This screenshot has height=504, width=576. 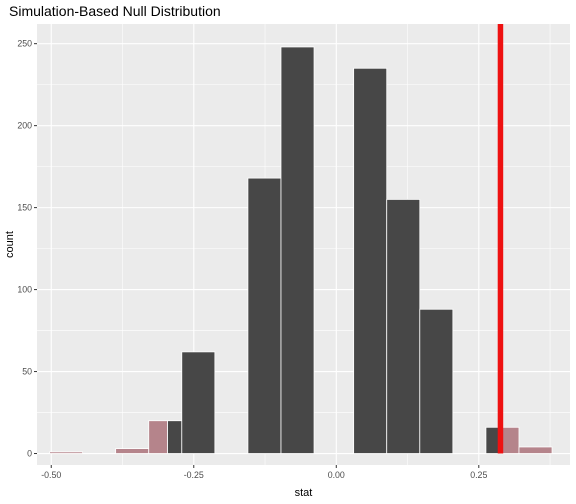 I want to click on x-tick-label: 0.25, so click(x=478, y=475).